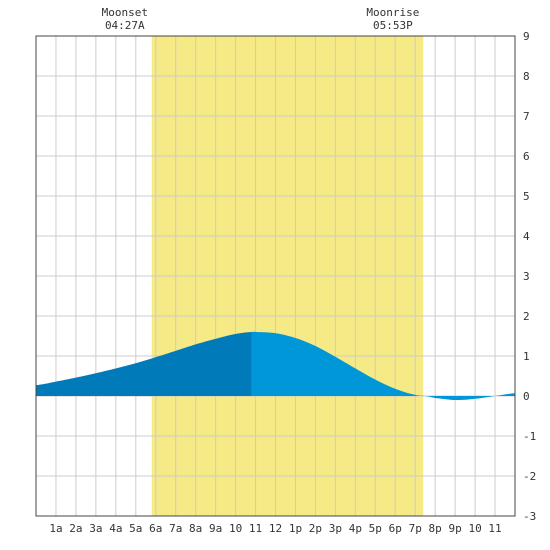 The width and height of the screenshot is (550, 550). I want to click on y-tick-label: -1, so click(529, 436).